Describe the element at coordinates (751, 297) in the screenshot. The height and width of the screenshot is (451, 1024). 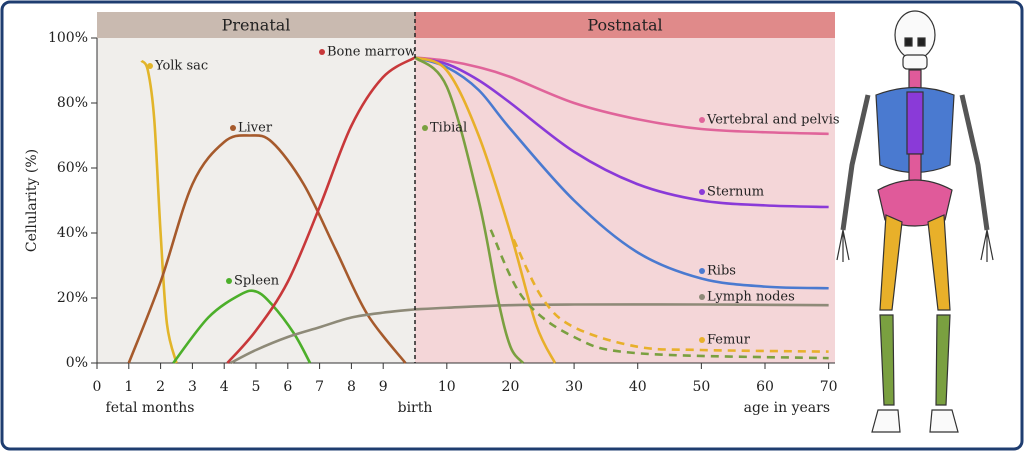
I see `series-label: Lymph nodes` at that location.